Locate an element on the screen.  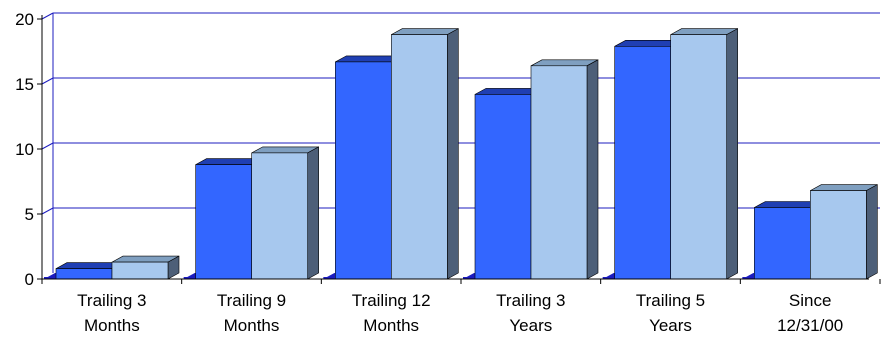
y-tick-label: 0 is located at coordinates (29, 279).